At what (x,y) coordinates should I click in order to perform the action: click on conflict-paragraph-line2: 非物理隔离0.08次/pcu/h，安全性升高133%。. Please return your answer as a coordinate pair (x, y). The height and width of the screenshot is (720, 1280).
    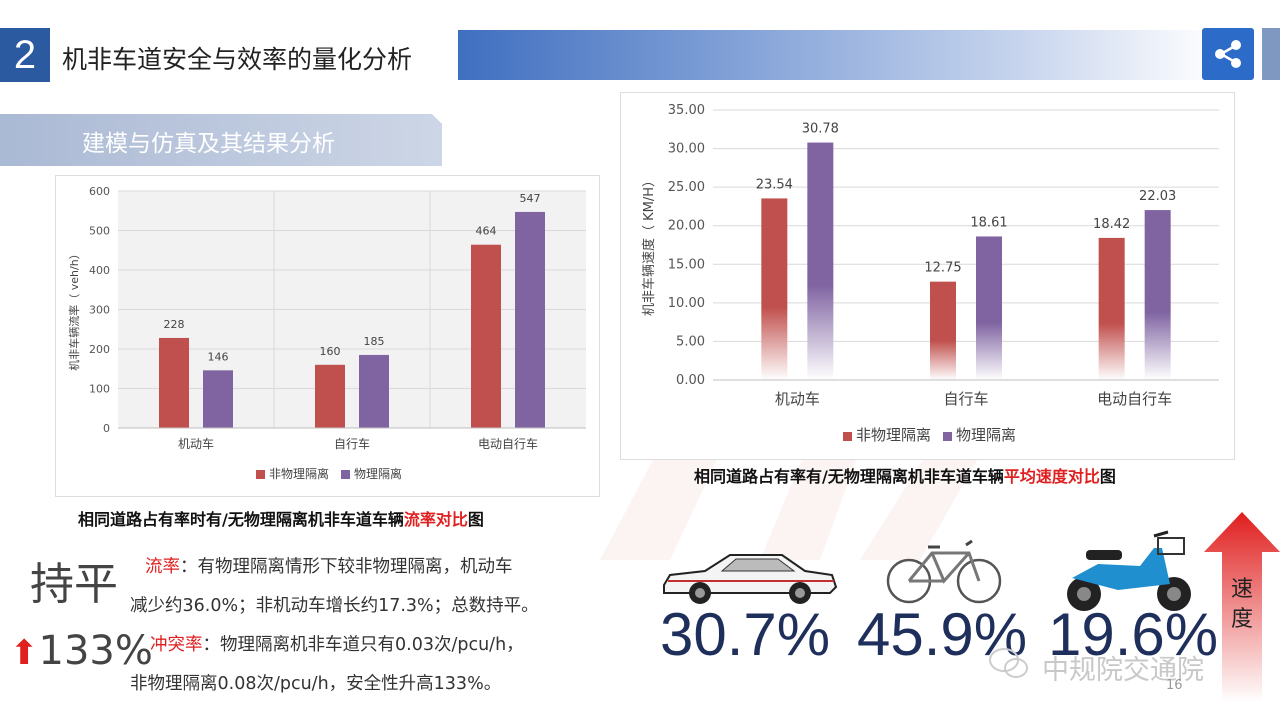
    Looking at the image, I should click on (316, 684).